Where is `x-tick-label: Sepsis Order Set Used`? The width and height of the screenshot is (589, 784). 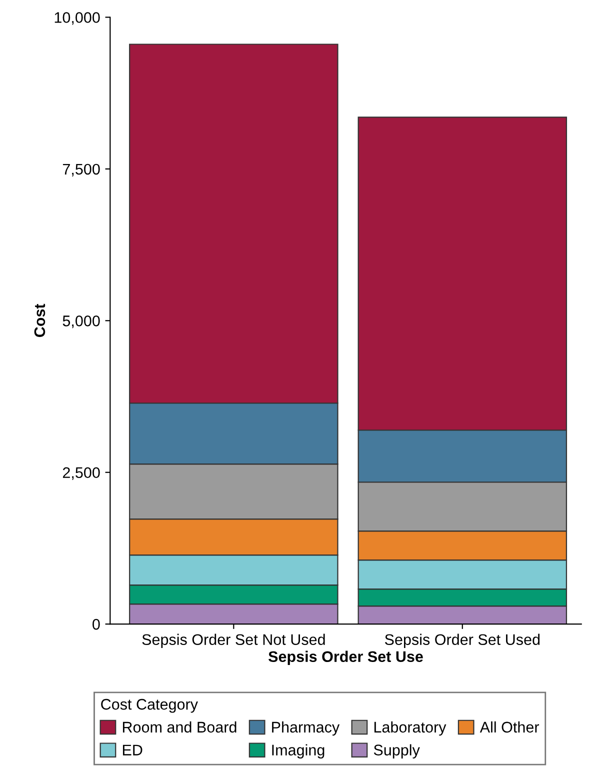 x-tick-label: Sepsis Order Set Used is located at coordinates (462, 641).